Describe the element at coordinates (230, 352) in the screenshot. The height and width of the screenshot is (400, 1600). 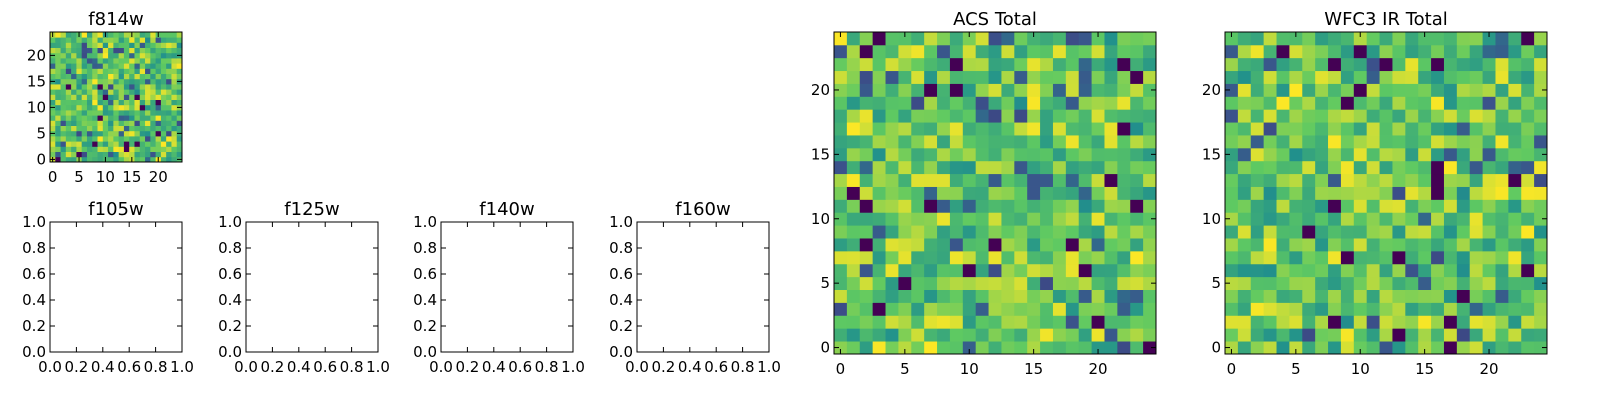
I see `y-tick-label: 0.0` at that location.